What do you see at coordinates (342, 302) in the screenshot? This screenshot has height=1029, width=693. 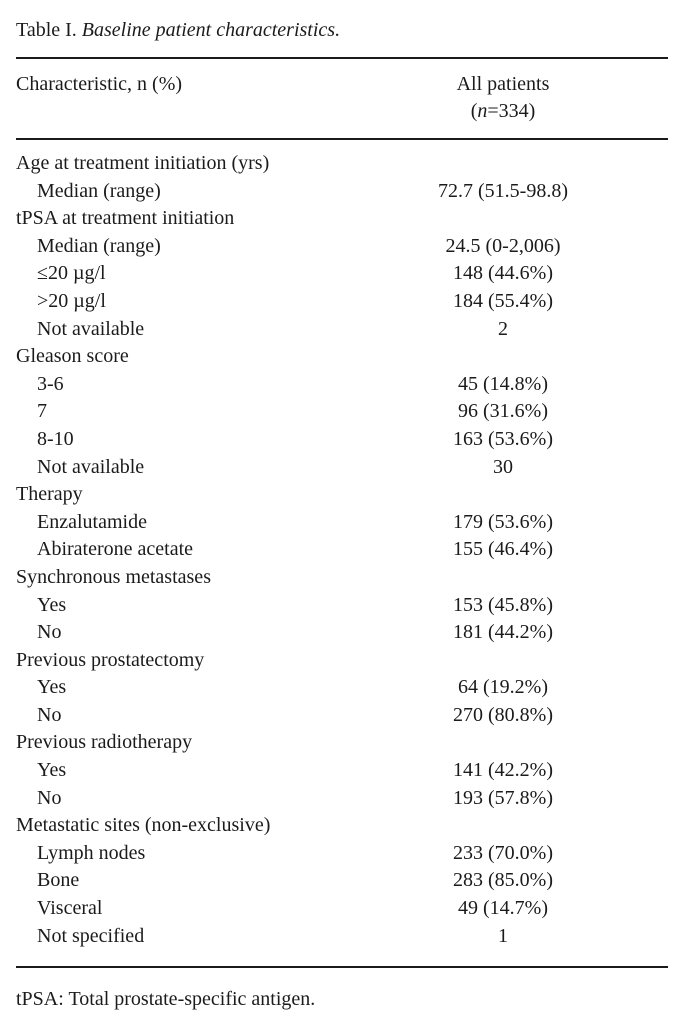 I see `table-row: >20 µg/l 184 (55.4%)` at bounding box center [342, 302].